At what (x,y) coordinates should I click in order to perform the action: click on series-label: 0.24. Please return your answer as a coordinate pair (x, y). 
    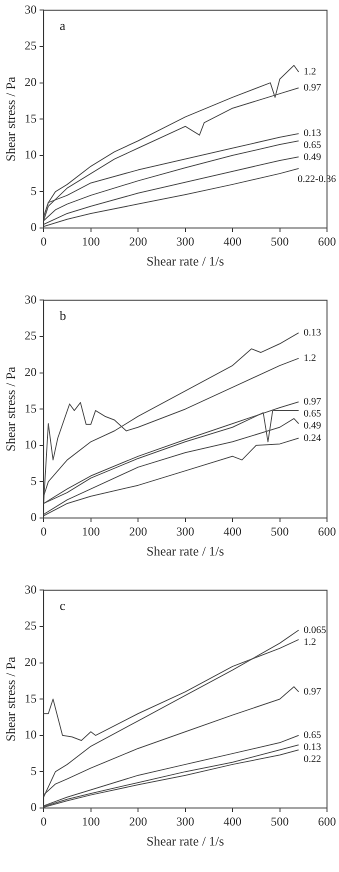
    Looking at the image, I should click on (313, 438).